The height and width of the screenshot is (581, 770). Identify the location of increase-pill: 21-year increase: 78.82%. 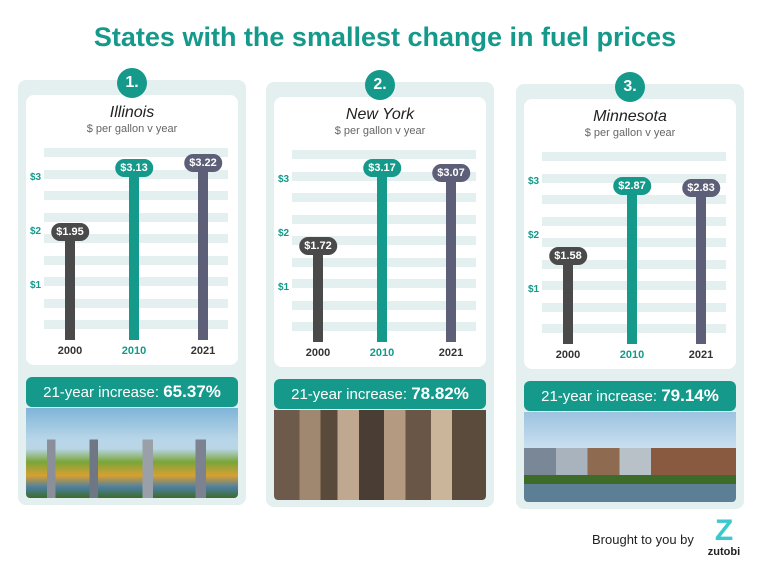
(380, 394).